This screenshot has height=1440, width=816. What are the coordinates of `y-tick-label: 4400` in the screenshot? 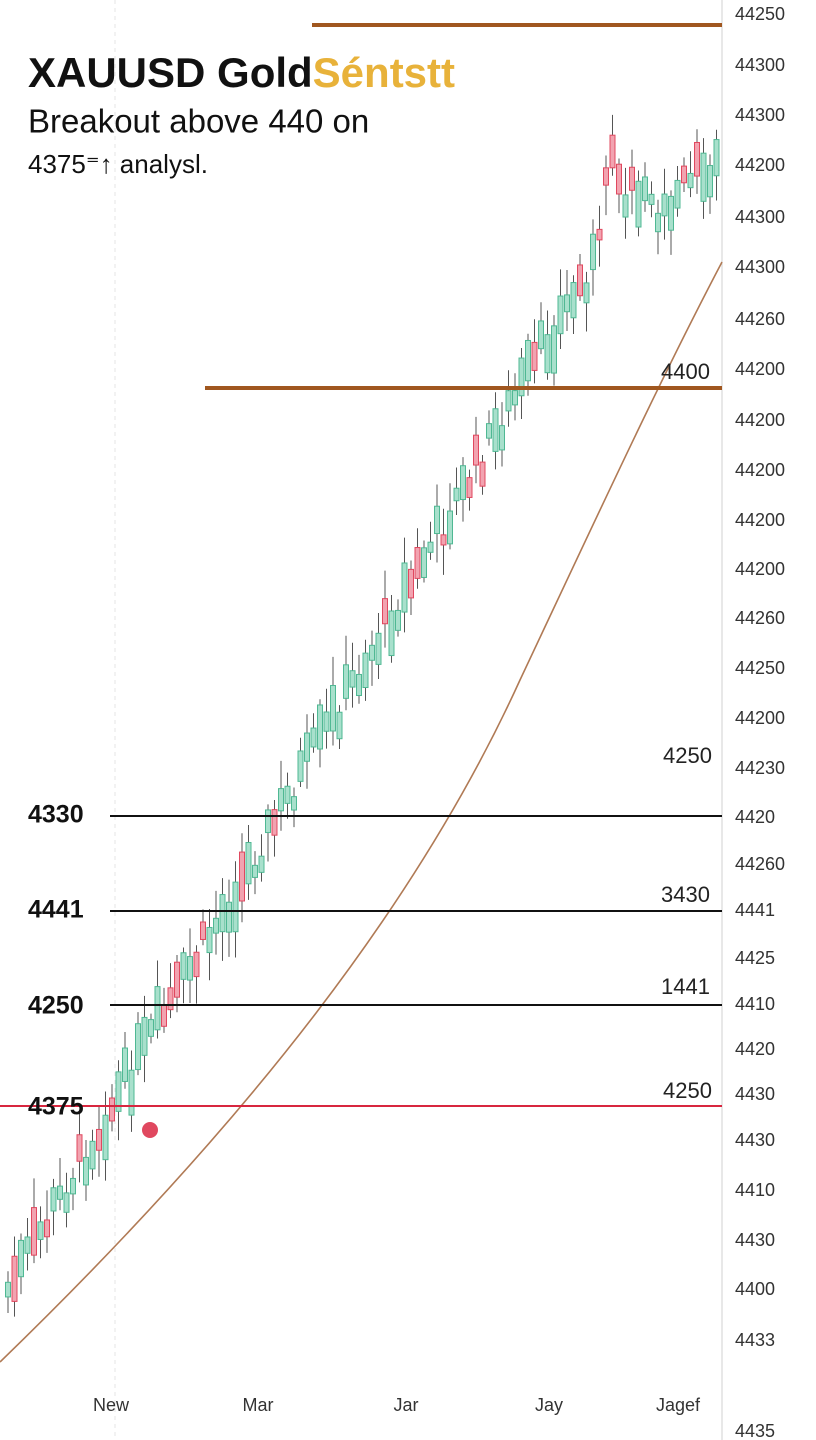 It's located at (755, 1289).